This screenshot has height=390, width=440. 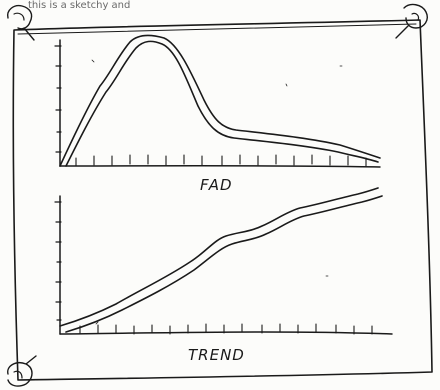 What do you see at coordinates (22, 371) in the screenshot?
I see `pushpin-bottom-left-icon` at bounding box center [22, 371].